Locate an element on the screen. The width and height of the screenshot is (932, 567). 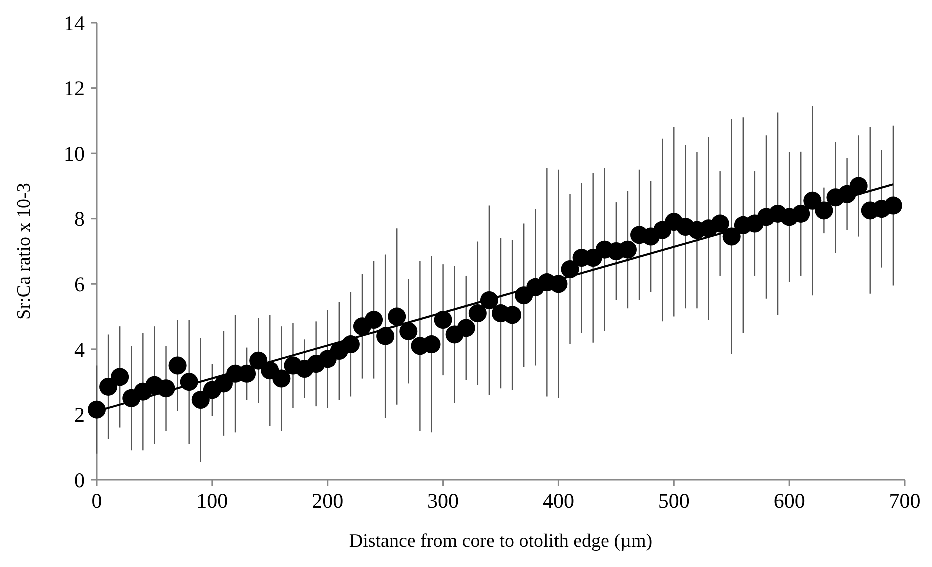
y-tick-label: 2 is located at coordinates (79, 415).